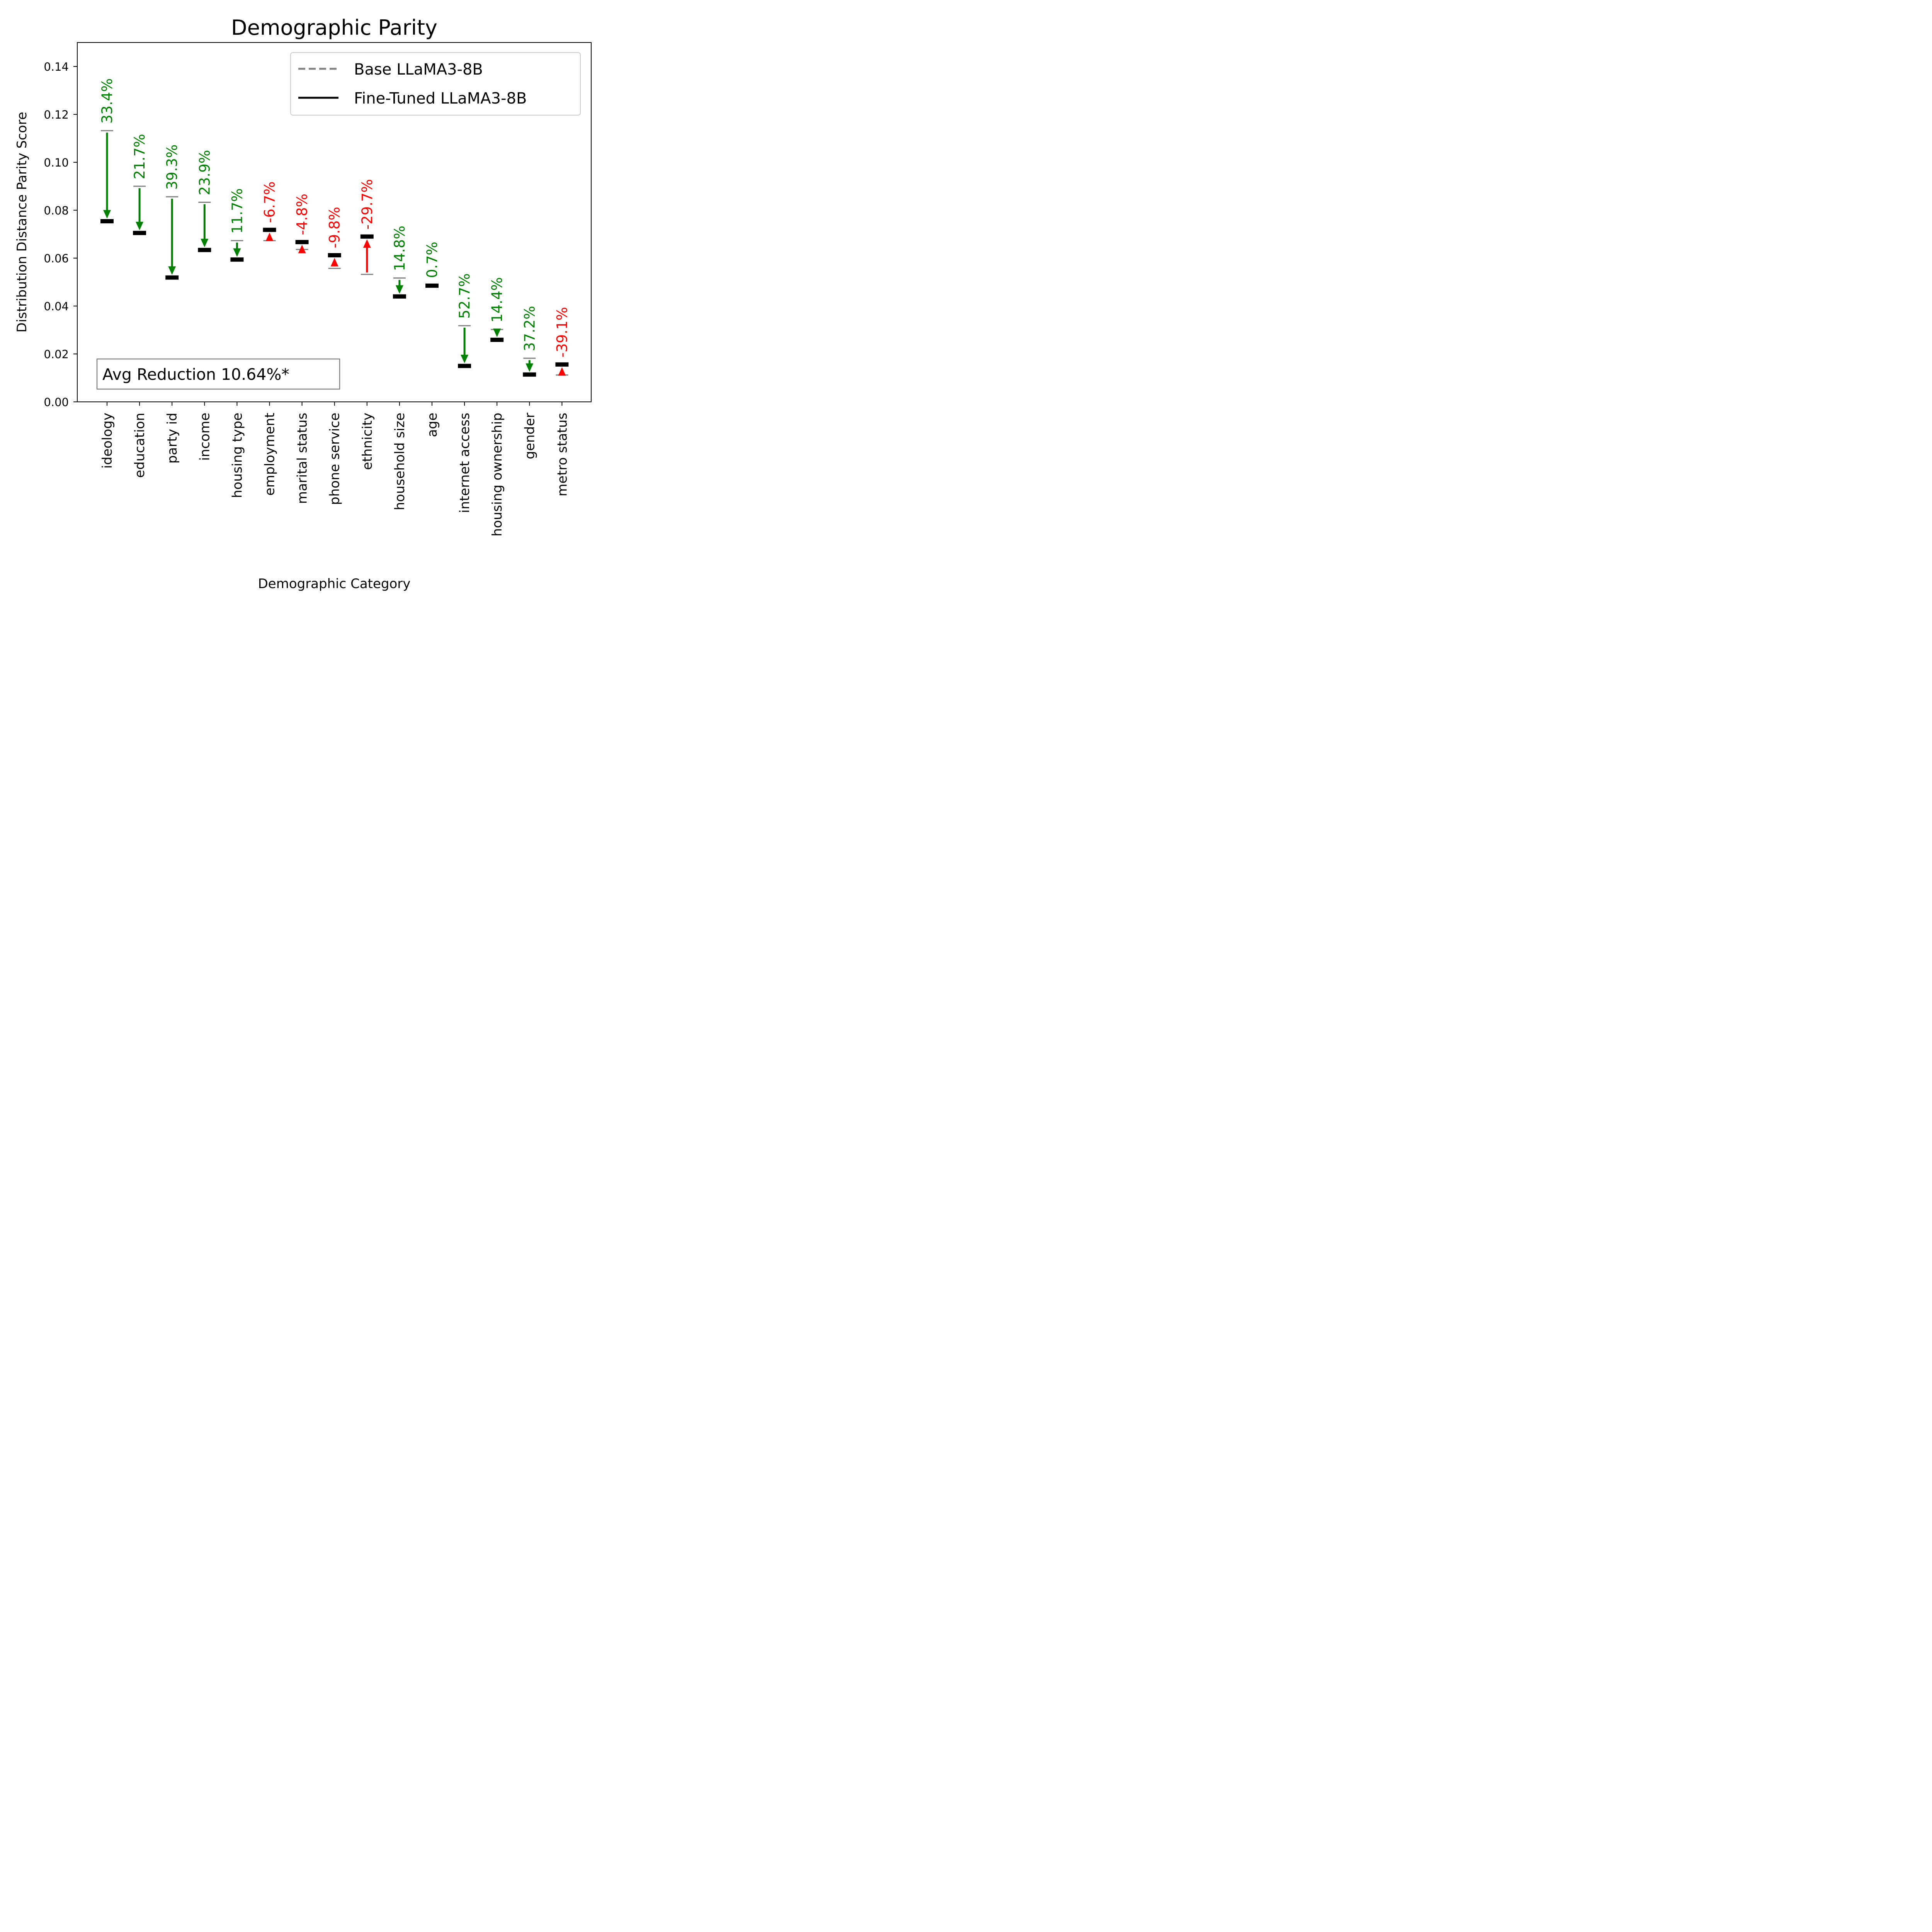 The height and width of the screenshot is (1932, 1932). Describe the element at coordinates (303, 214) in the screenshot. I see `change-label: -4.8%` at that location.